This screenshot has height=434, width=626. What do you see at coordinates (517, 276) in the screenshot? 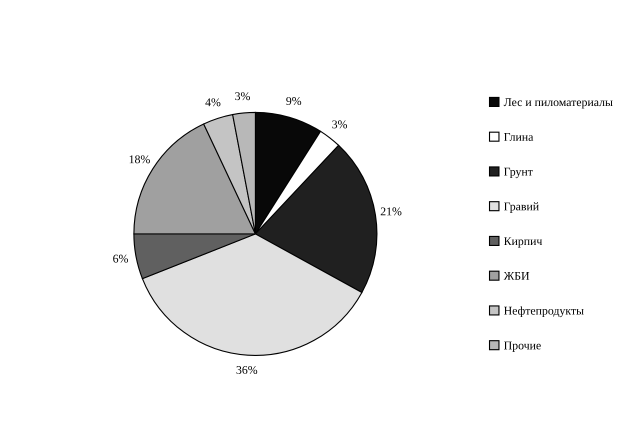
I see `legend-label: ЖБИ` at bounding box center [517, 276].